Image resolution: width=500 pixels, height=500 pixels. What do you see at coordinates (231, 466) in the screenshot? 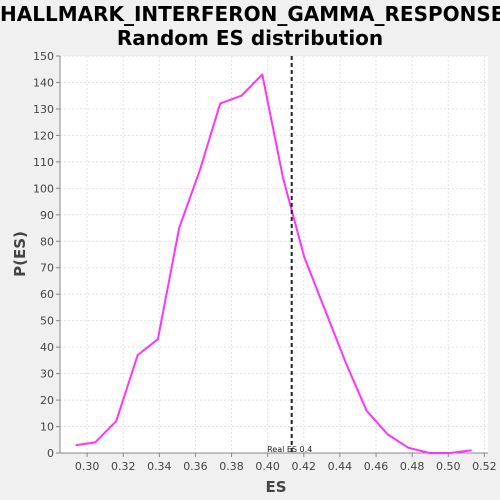
I see `x-tick-label: 0.38` at bounding box center [231, 466].